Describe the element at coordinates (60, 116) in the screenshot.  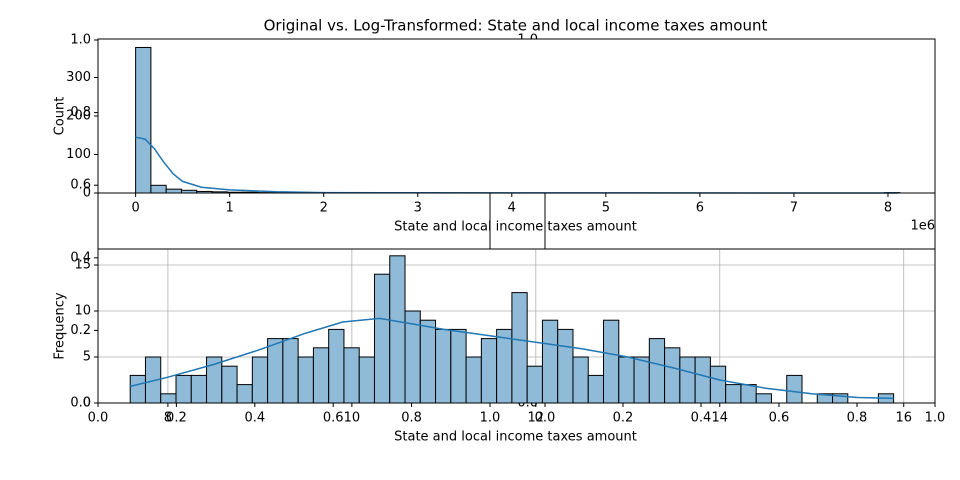
I see `y-axis-label: Count` at that location.